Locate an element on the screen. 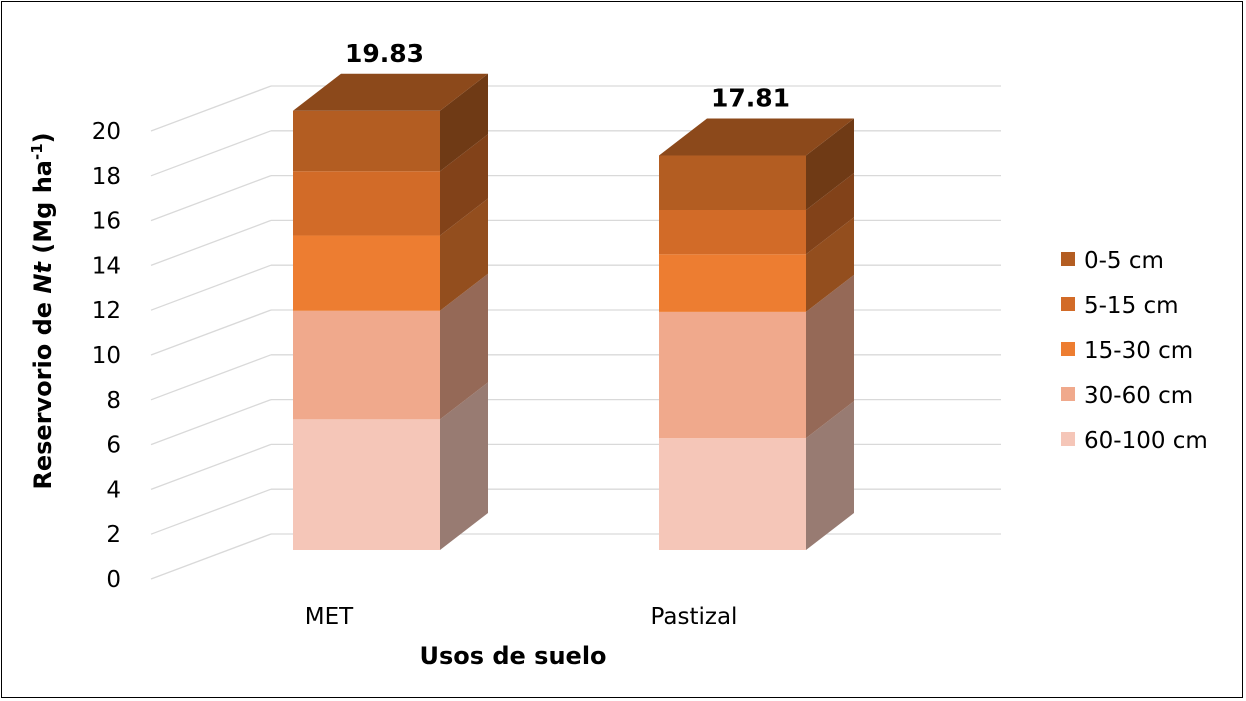 This screenshot has height=701, width=1246. category-label: MET is located at coordinates (329, 617).